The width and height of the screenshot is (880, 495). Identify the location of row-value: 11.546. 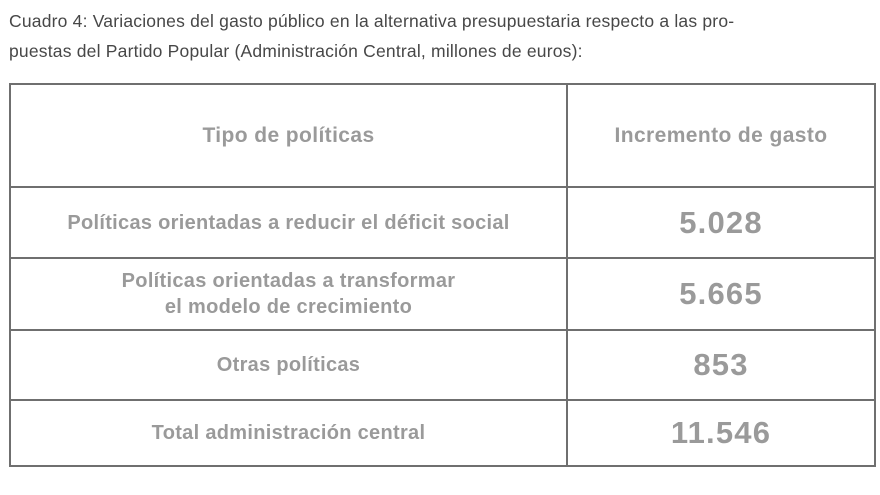
(721, 433).